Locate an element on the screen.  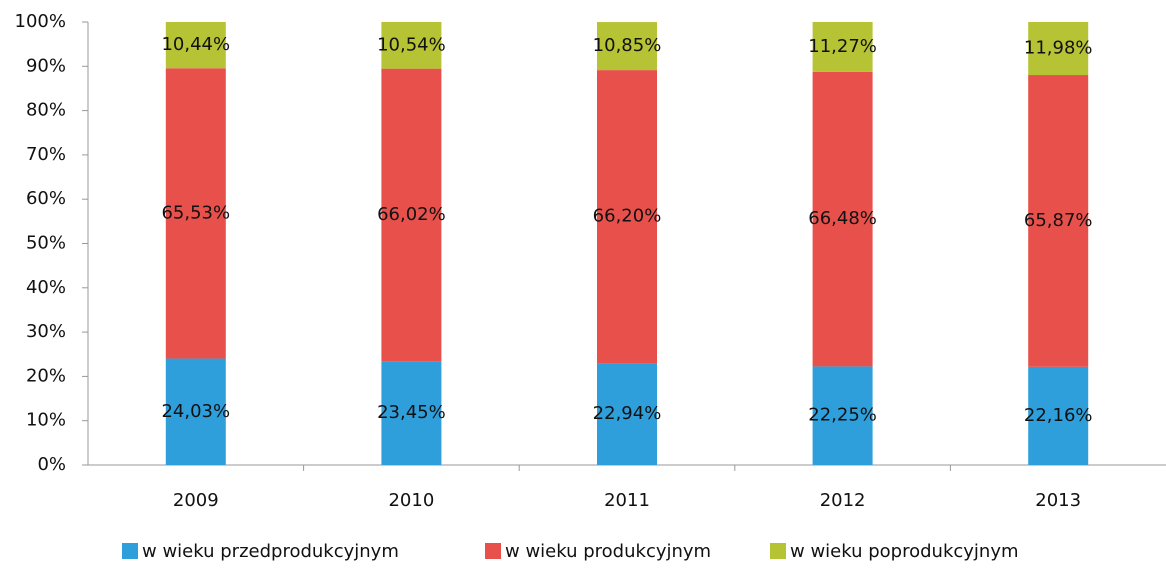
y-tick-label: 10% is located at coordinates (46, 420).